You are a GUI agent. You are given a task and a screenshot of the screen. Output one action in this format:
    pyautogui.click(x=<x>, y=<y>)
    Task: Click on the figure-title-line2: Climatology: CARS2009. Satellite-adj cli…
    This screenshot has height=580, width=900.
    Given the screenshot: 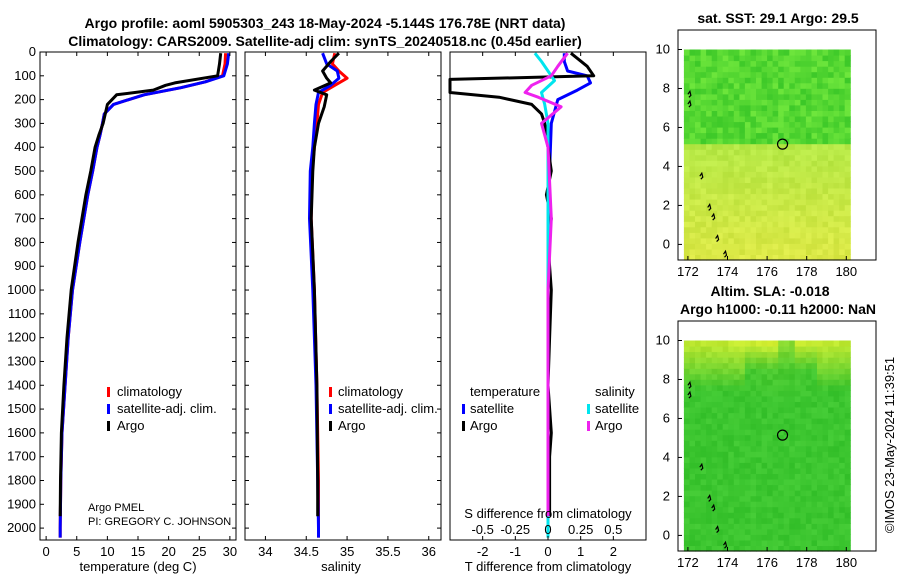 What is the action you would take?
    pyautogui.click(x=325, y=41)
    